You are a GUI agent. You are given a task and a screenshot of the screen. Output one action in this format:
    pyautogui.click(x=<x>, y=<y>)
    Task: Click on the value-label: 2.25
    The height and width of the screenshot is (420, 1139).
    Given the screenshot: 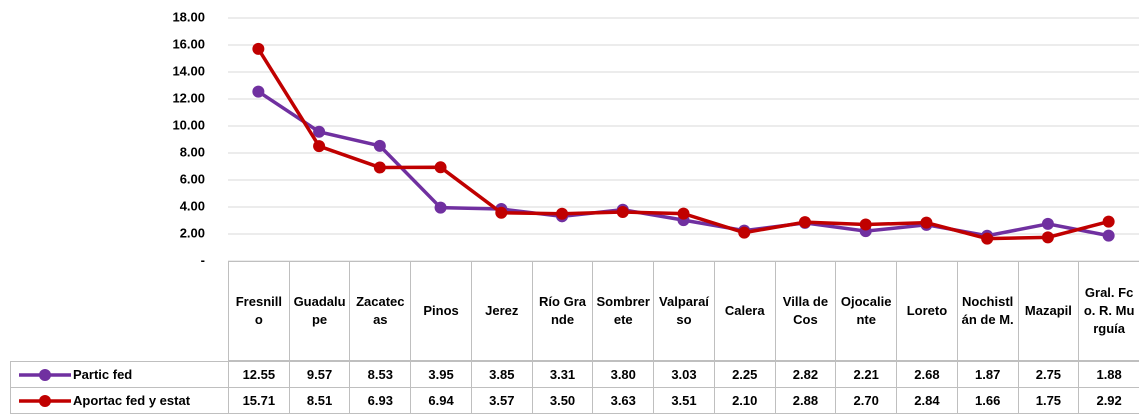 What is the action you would take?
    pyautogui.click(x=744, y=374)
    